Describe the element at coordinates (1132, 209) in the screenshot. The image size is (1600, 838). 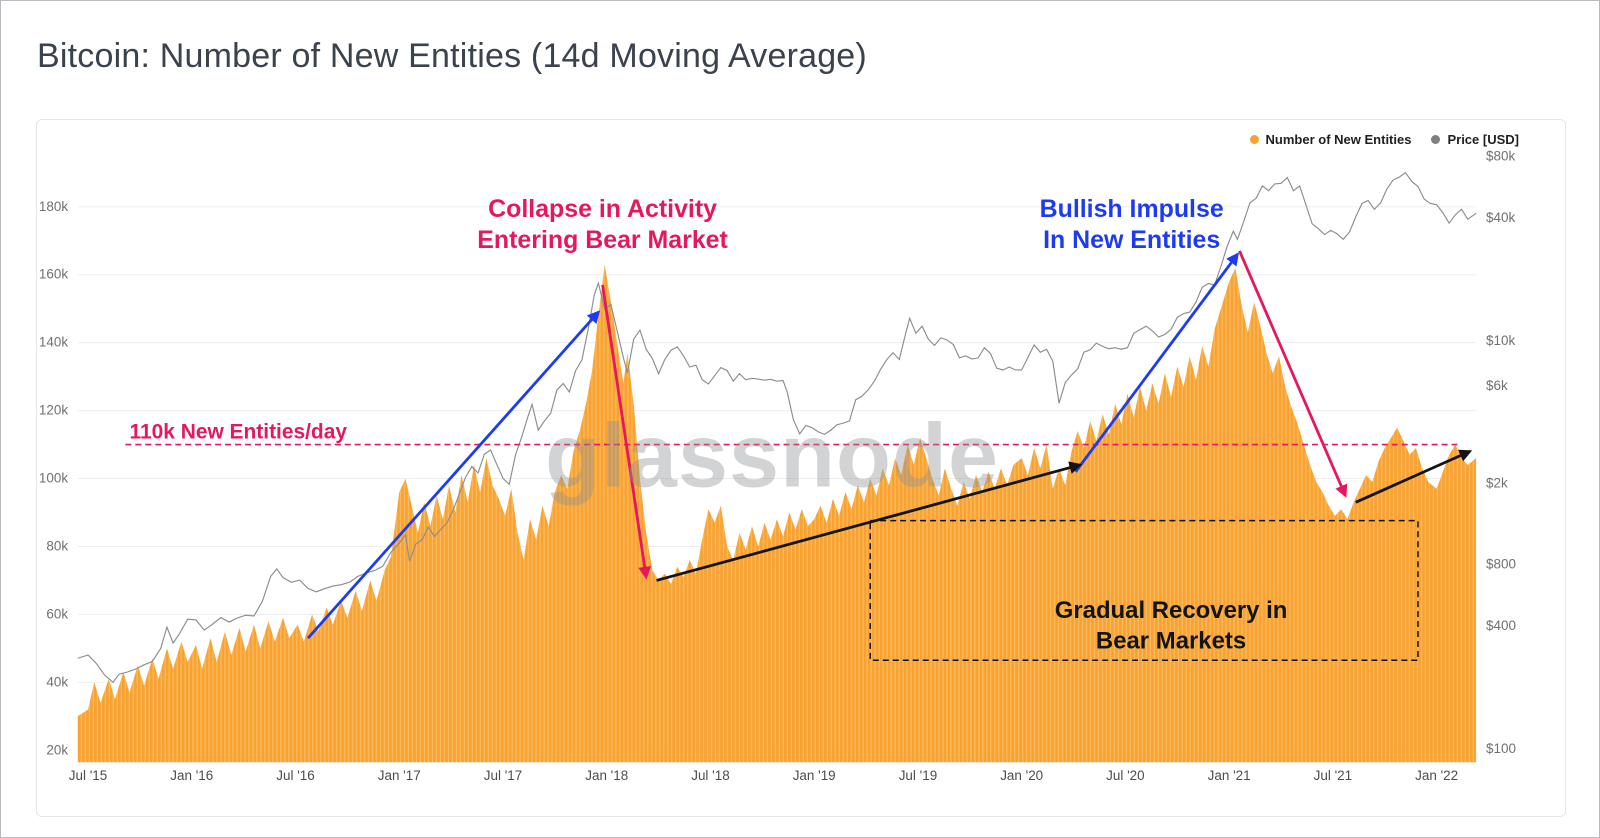
I see `annotation-text-bullish: Bullish Impulse` at that location.